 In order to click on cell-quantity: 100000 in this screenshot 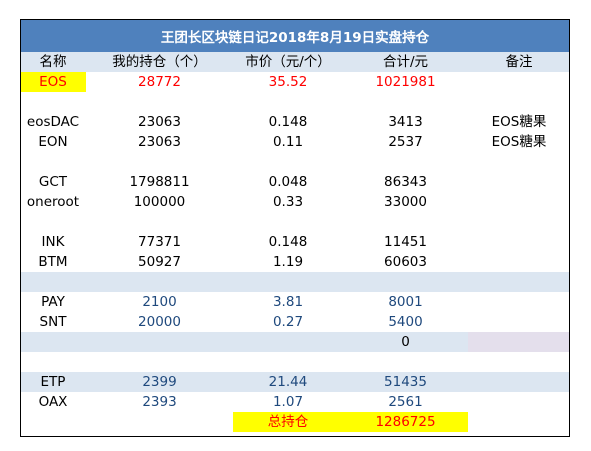, I will do `click(159, 202)`.